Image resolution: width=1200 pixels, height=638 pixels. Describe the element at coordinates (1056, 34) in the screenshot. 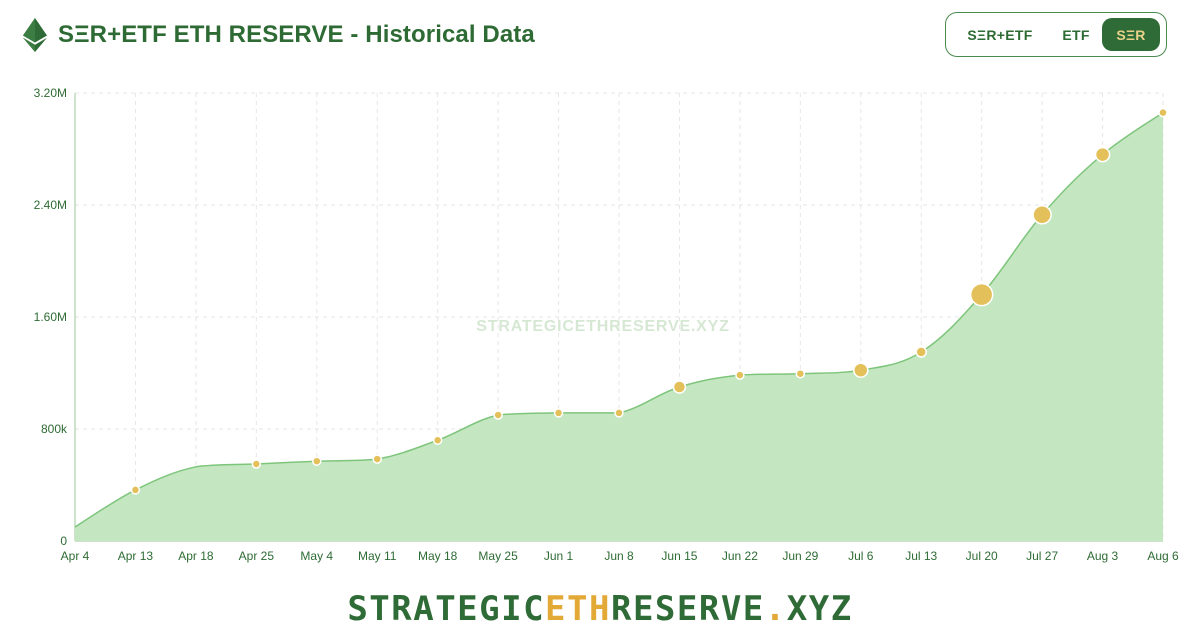

I see `dataset-toggle: SΞR+ETF ETF SΞR` at that location.